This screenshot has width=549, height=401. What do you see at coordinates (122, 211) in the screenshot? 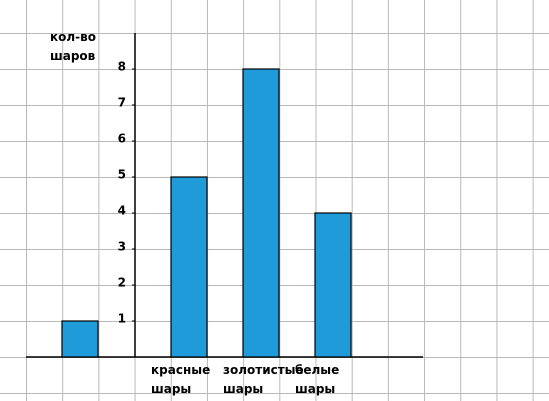
I see `y-tick-label: 4` at bounding box center [122, 211].